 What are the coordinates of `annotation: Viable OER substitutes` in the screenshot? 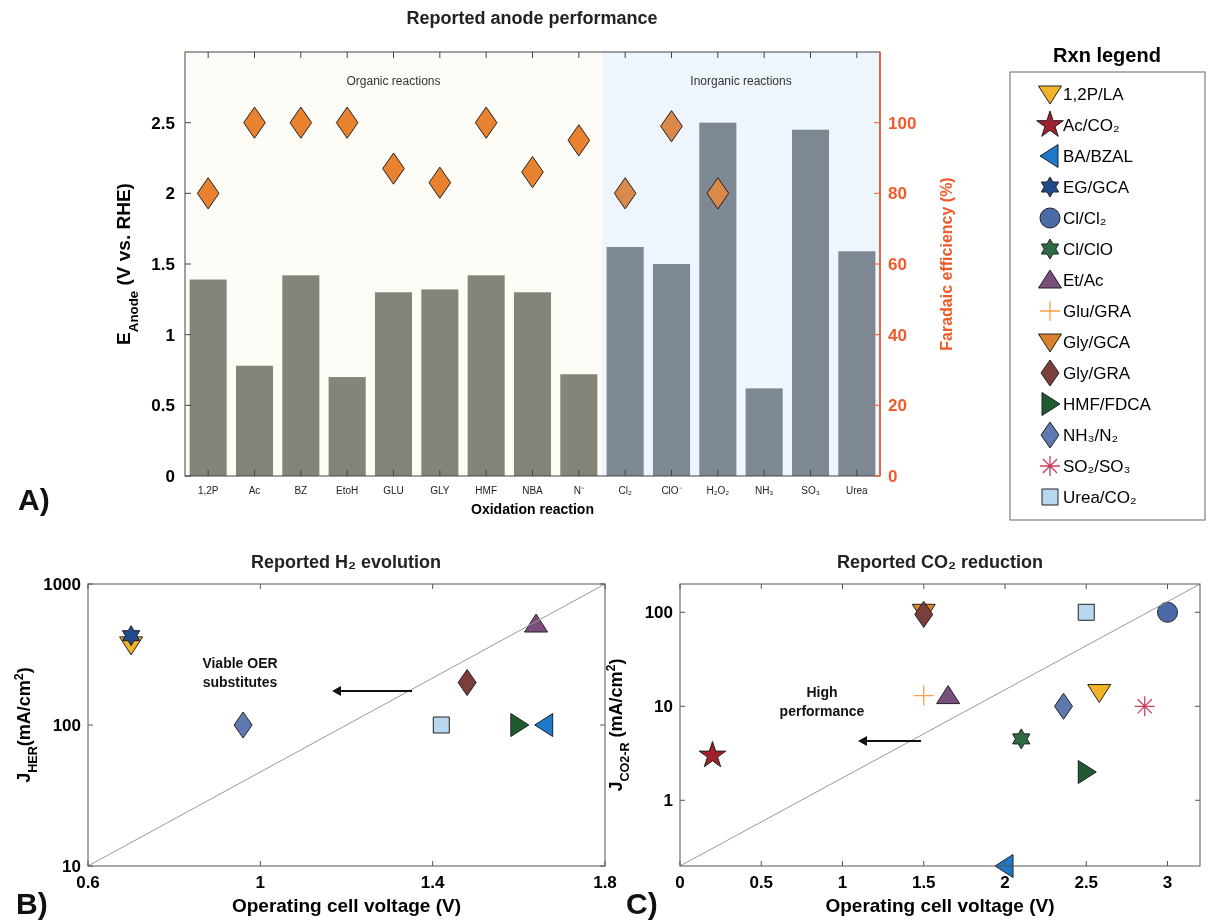 It's located at (240, 672).